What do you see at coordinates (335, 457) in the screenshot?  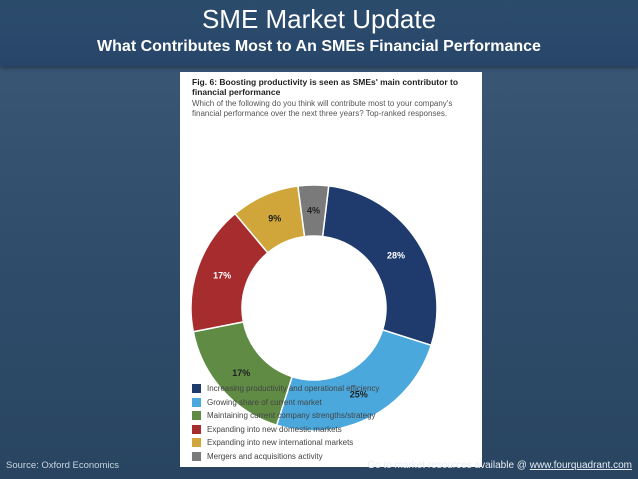 I see `legend-item-6: Mergers and acquisitions activity` at bounding box center [335, 457].